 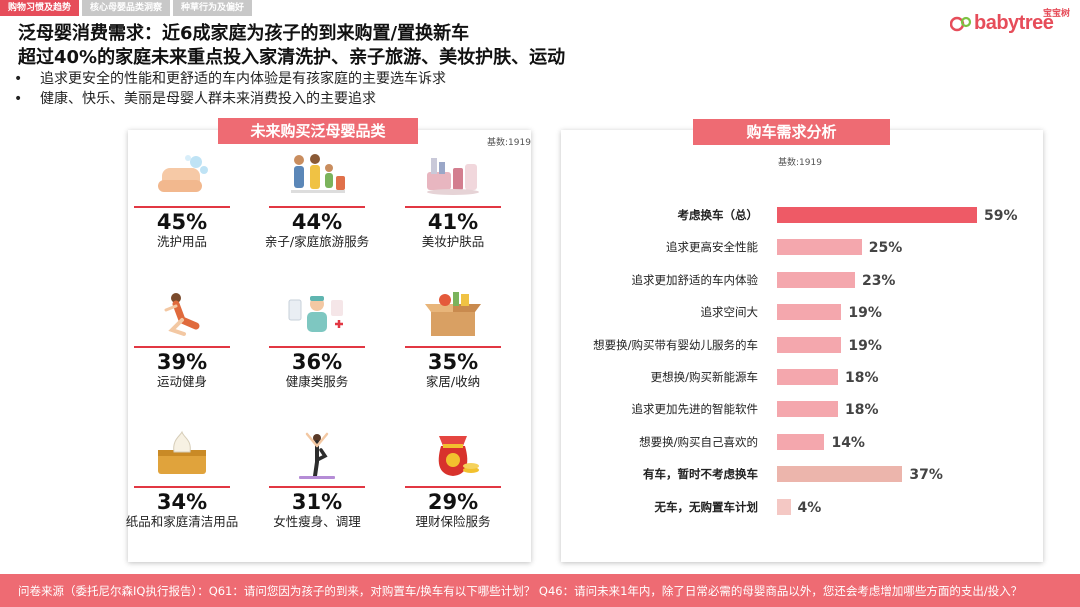 I want to click on headline-line-1: 泛母婴消费需求：近6成家庭为孩子的到来购置/置换新车, so click(x=244, y=33).